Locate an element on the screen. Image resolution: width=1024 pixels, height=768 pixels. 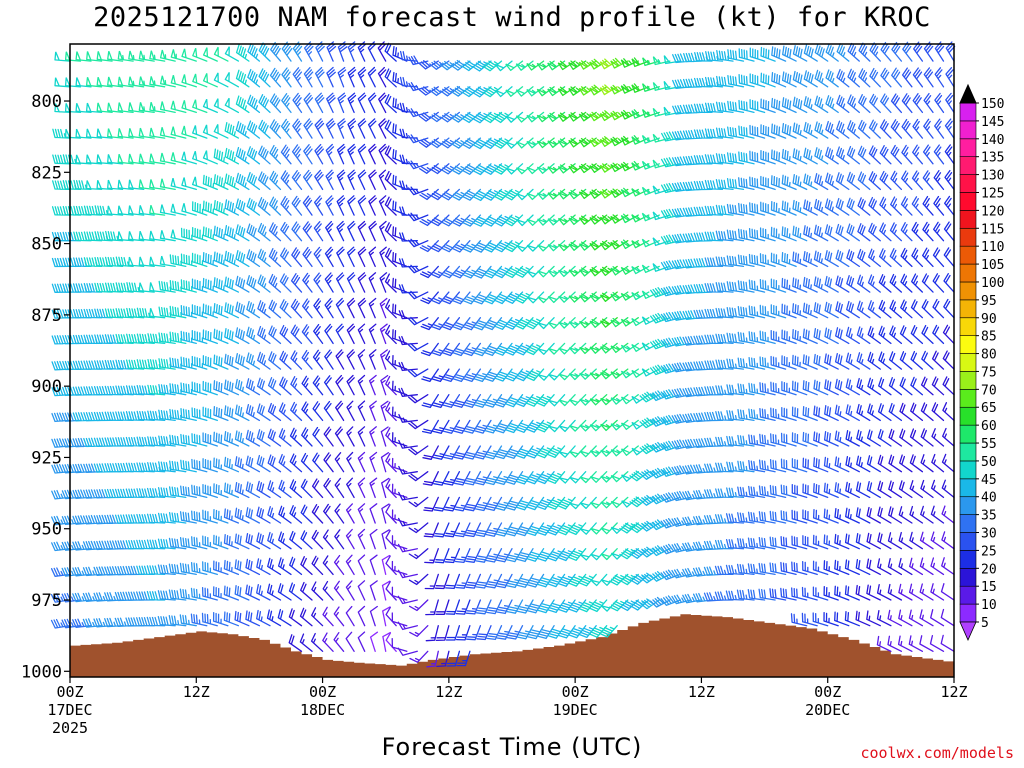
colorbar-label: 135 is located at coordinates (992, 158).